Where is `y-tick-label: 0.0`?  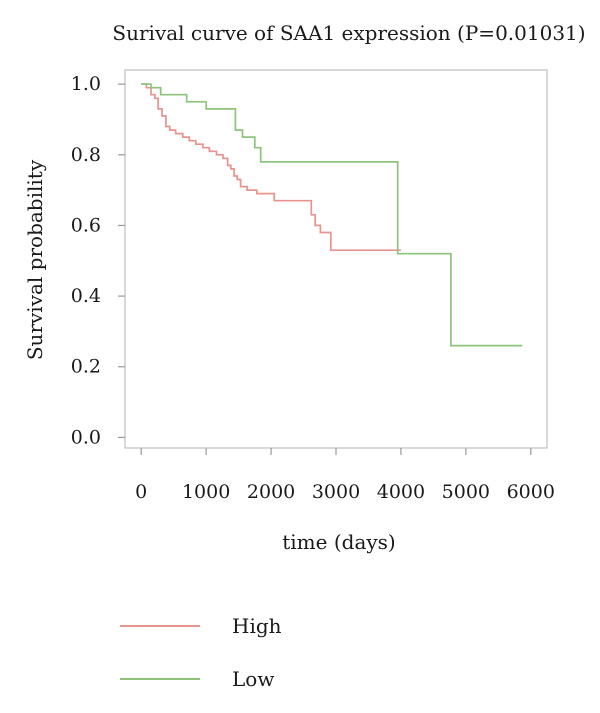 y-tick-label: 0.0 is located at coordinates (86, 437).